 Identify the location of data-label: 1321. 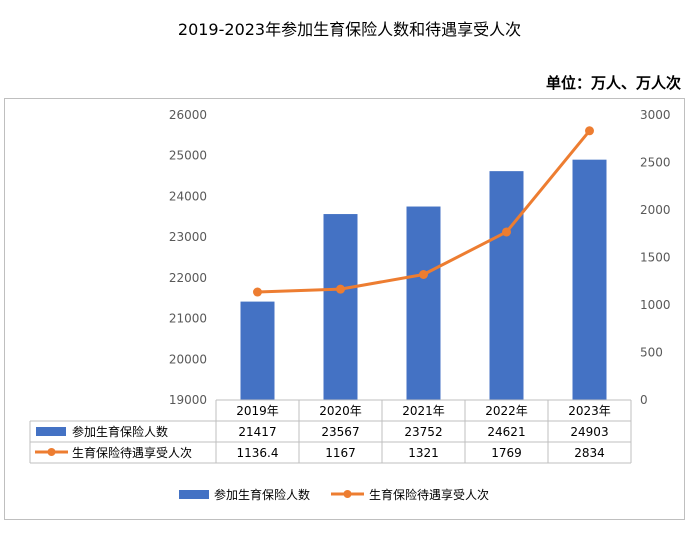
(423, 453).